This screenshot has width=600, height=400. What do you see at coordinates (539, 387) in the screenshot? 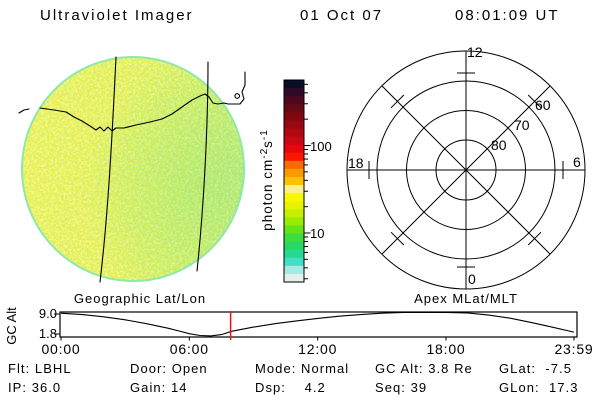
I see `status-glon: GLon: 17.3` at bounding box center [539, 387].